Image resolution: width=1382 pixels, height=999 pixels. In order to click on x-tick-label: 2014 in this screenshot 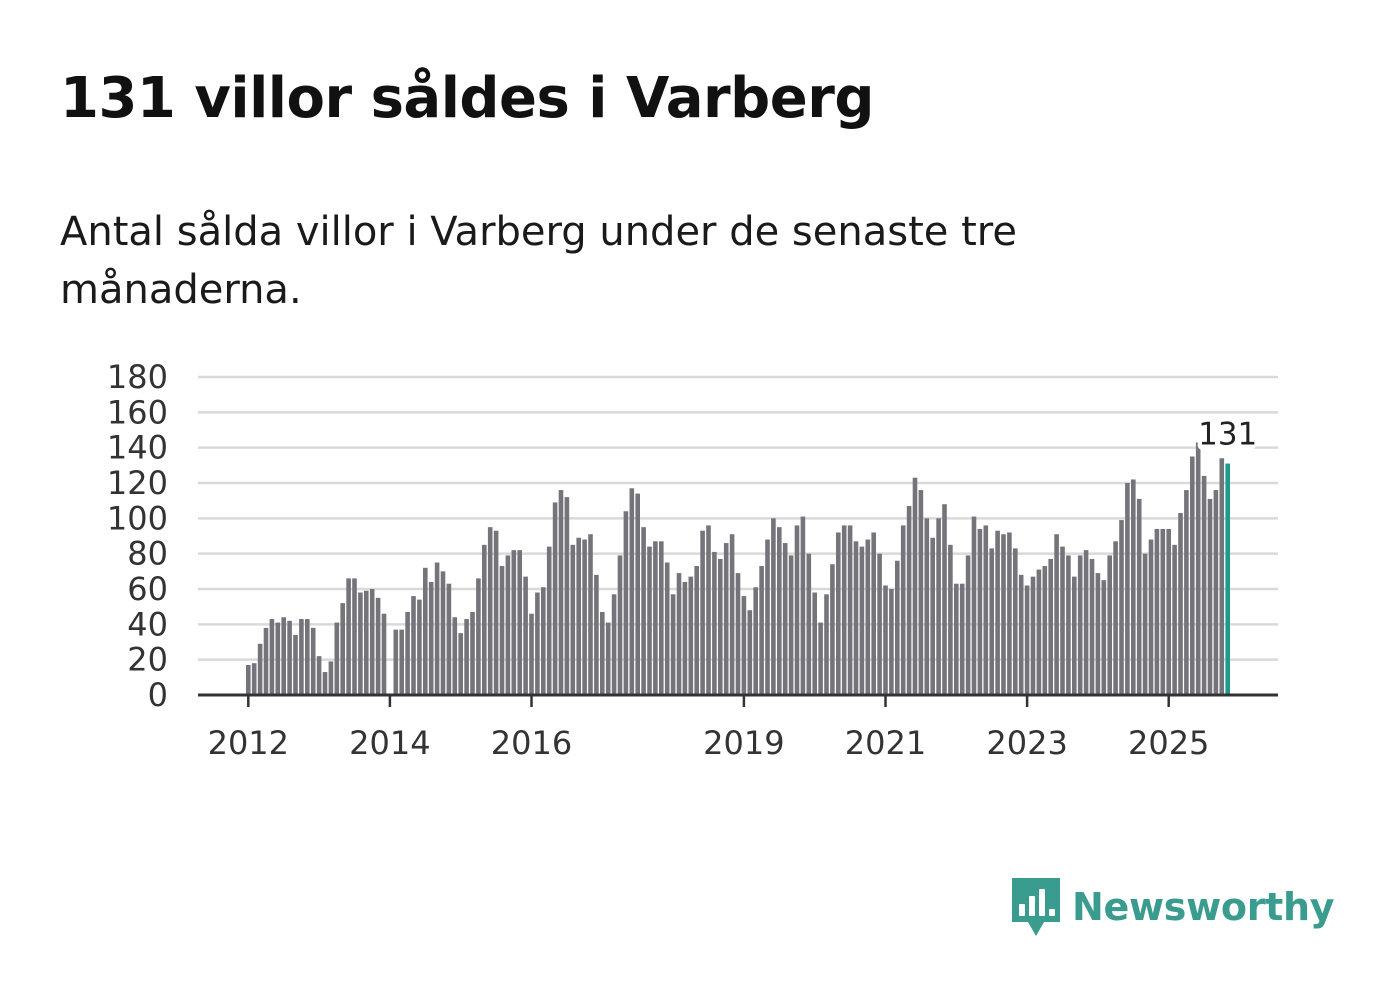, I will do `click(389, 743)`.